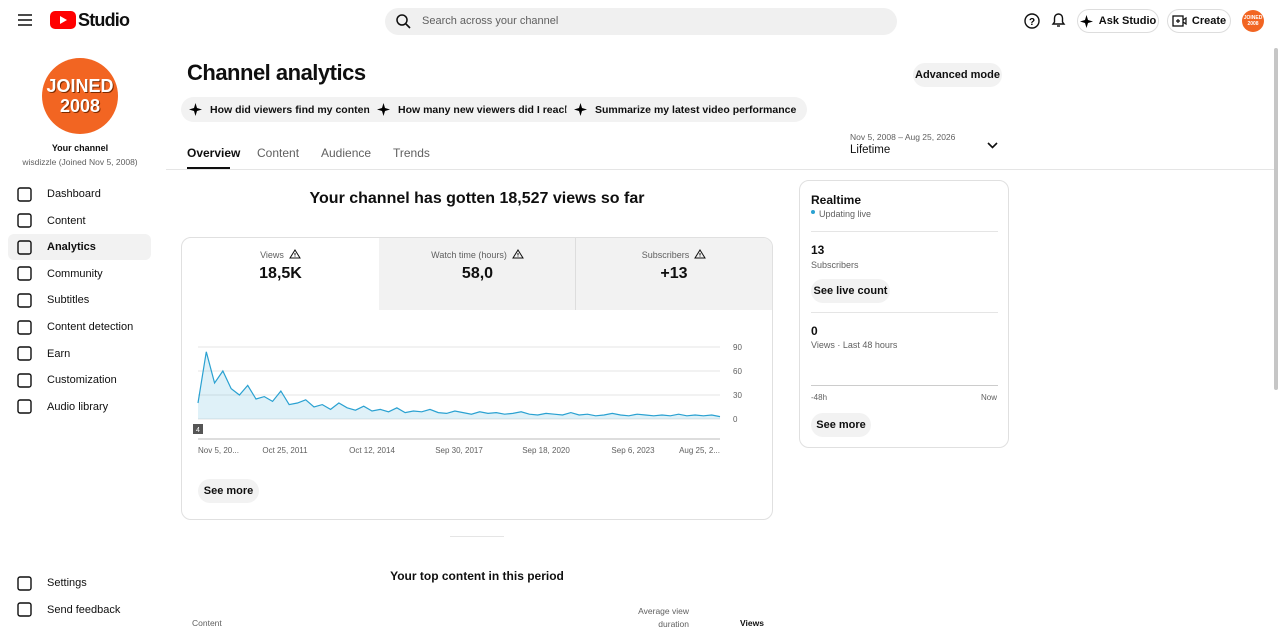 The width and height of the screenshot is (1280, 631). Describe the element at coordinates (286, 109) in the screenshot. I see `prompt-chip: How did viewers find my content?` at that location.